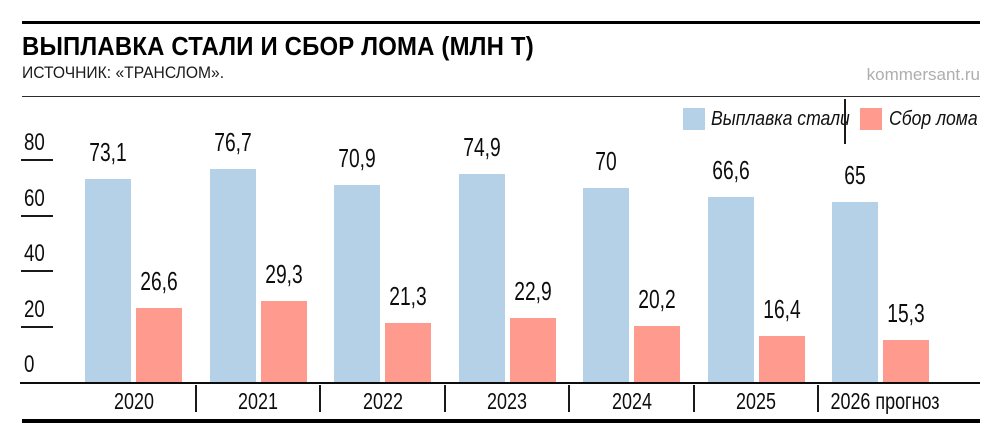 The width and height of the screenshot is (1000, 445). Describe the element at coordinates (730, 170) in the screenshot. I see `bar-value-steel: 66,6` at that location.